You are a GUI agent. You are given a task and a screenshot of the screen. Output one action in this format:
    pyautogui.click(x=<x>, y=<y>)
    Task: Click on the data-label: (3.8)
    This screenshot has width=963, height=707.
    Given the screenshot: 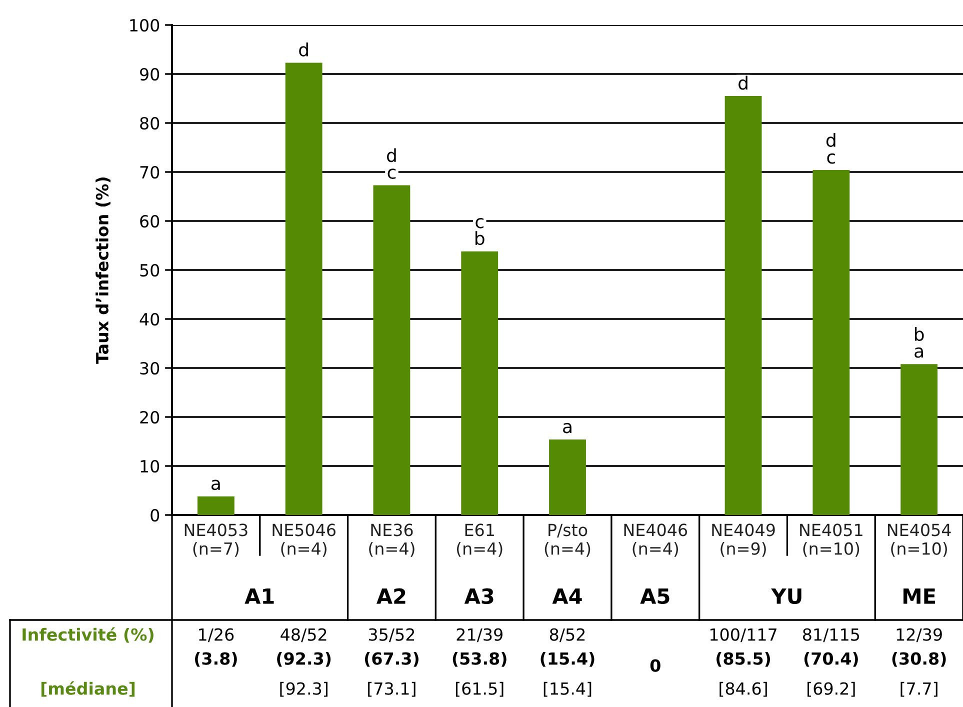 What is the action you would take?
    pyautogui.click(x=216, y=659)
    